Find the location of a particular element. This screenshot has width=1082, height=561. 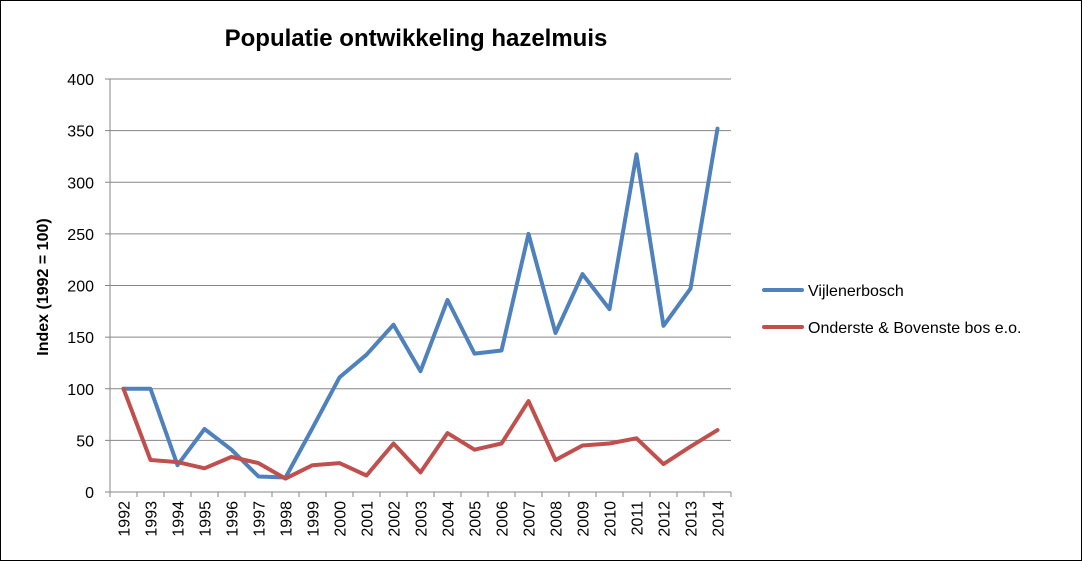

x-tick-label: 2001 is located at coordinates (368, 519).